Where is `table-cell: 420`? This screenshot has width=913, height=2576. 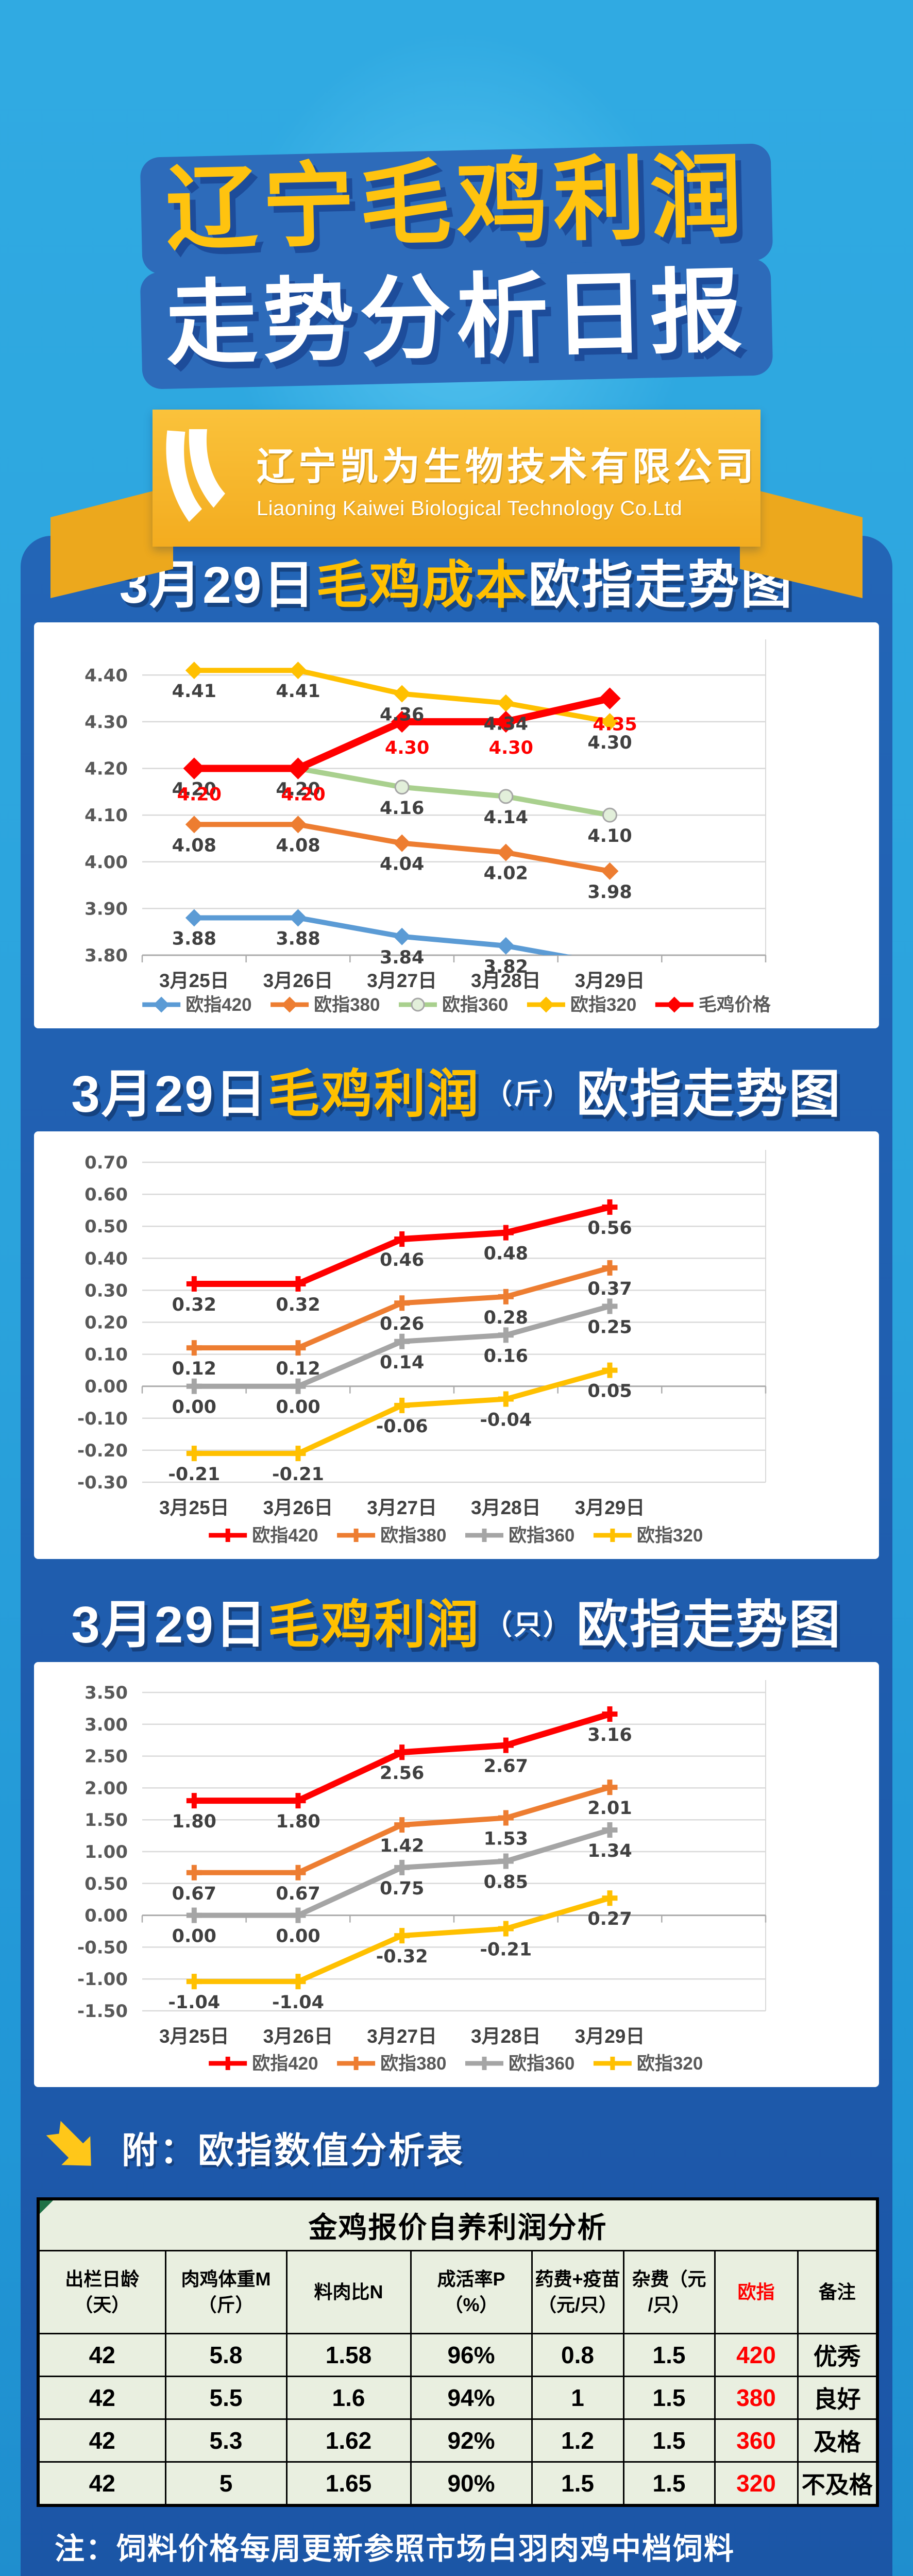 table-cell: 420 is located at coordinates (757, 2355).